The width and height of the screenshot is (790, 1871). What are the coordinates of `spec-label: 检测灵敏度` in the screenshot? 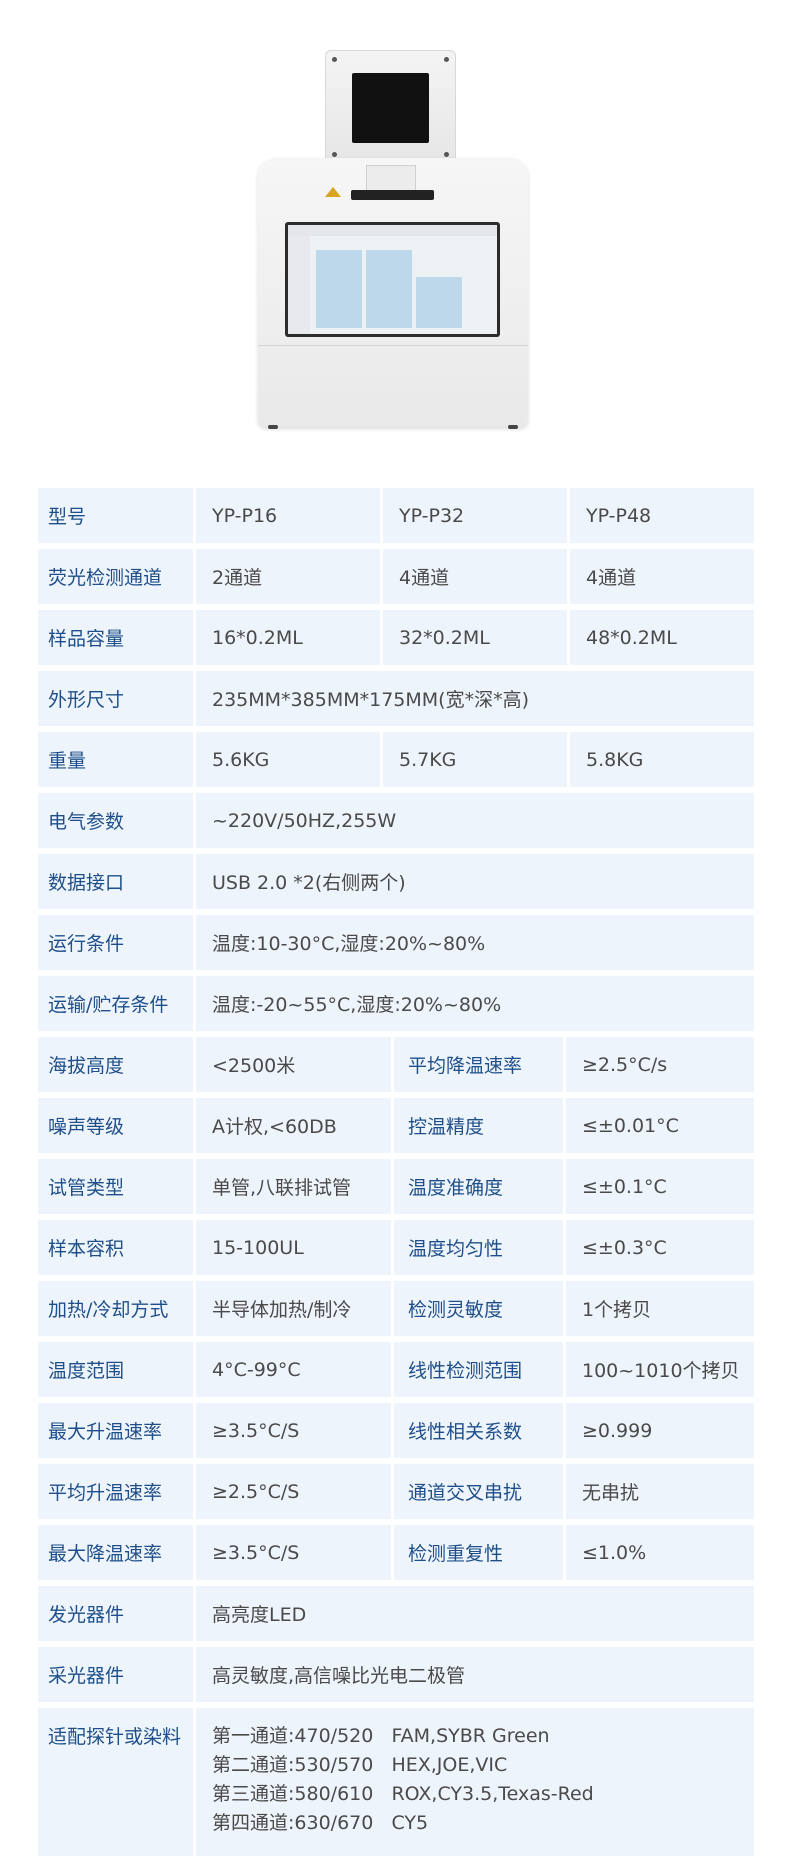 It's located at (478, 1308).